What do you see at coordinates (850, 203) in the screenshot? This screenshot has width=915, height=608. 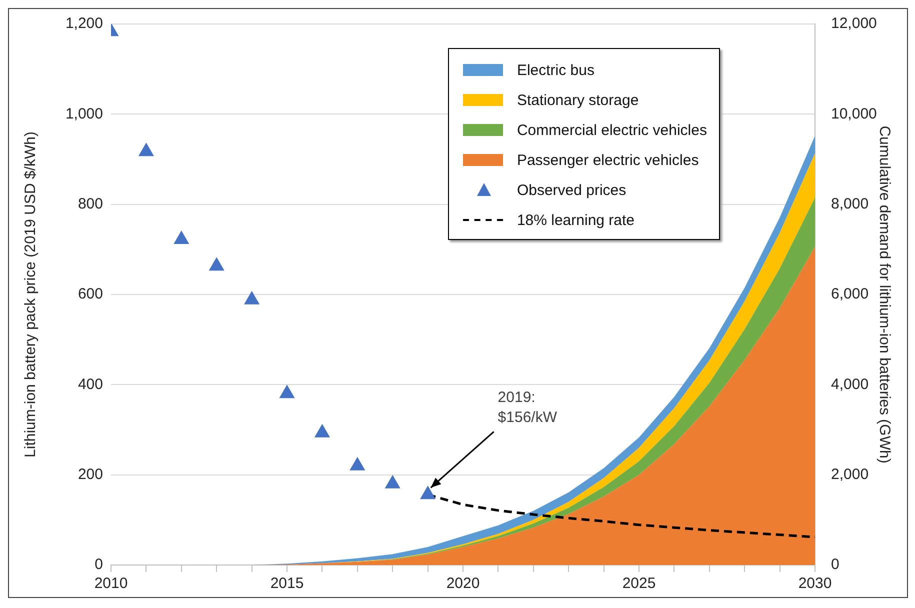 I see `y2-tick-label: 8,000` at bounding box center [850, 203].